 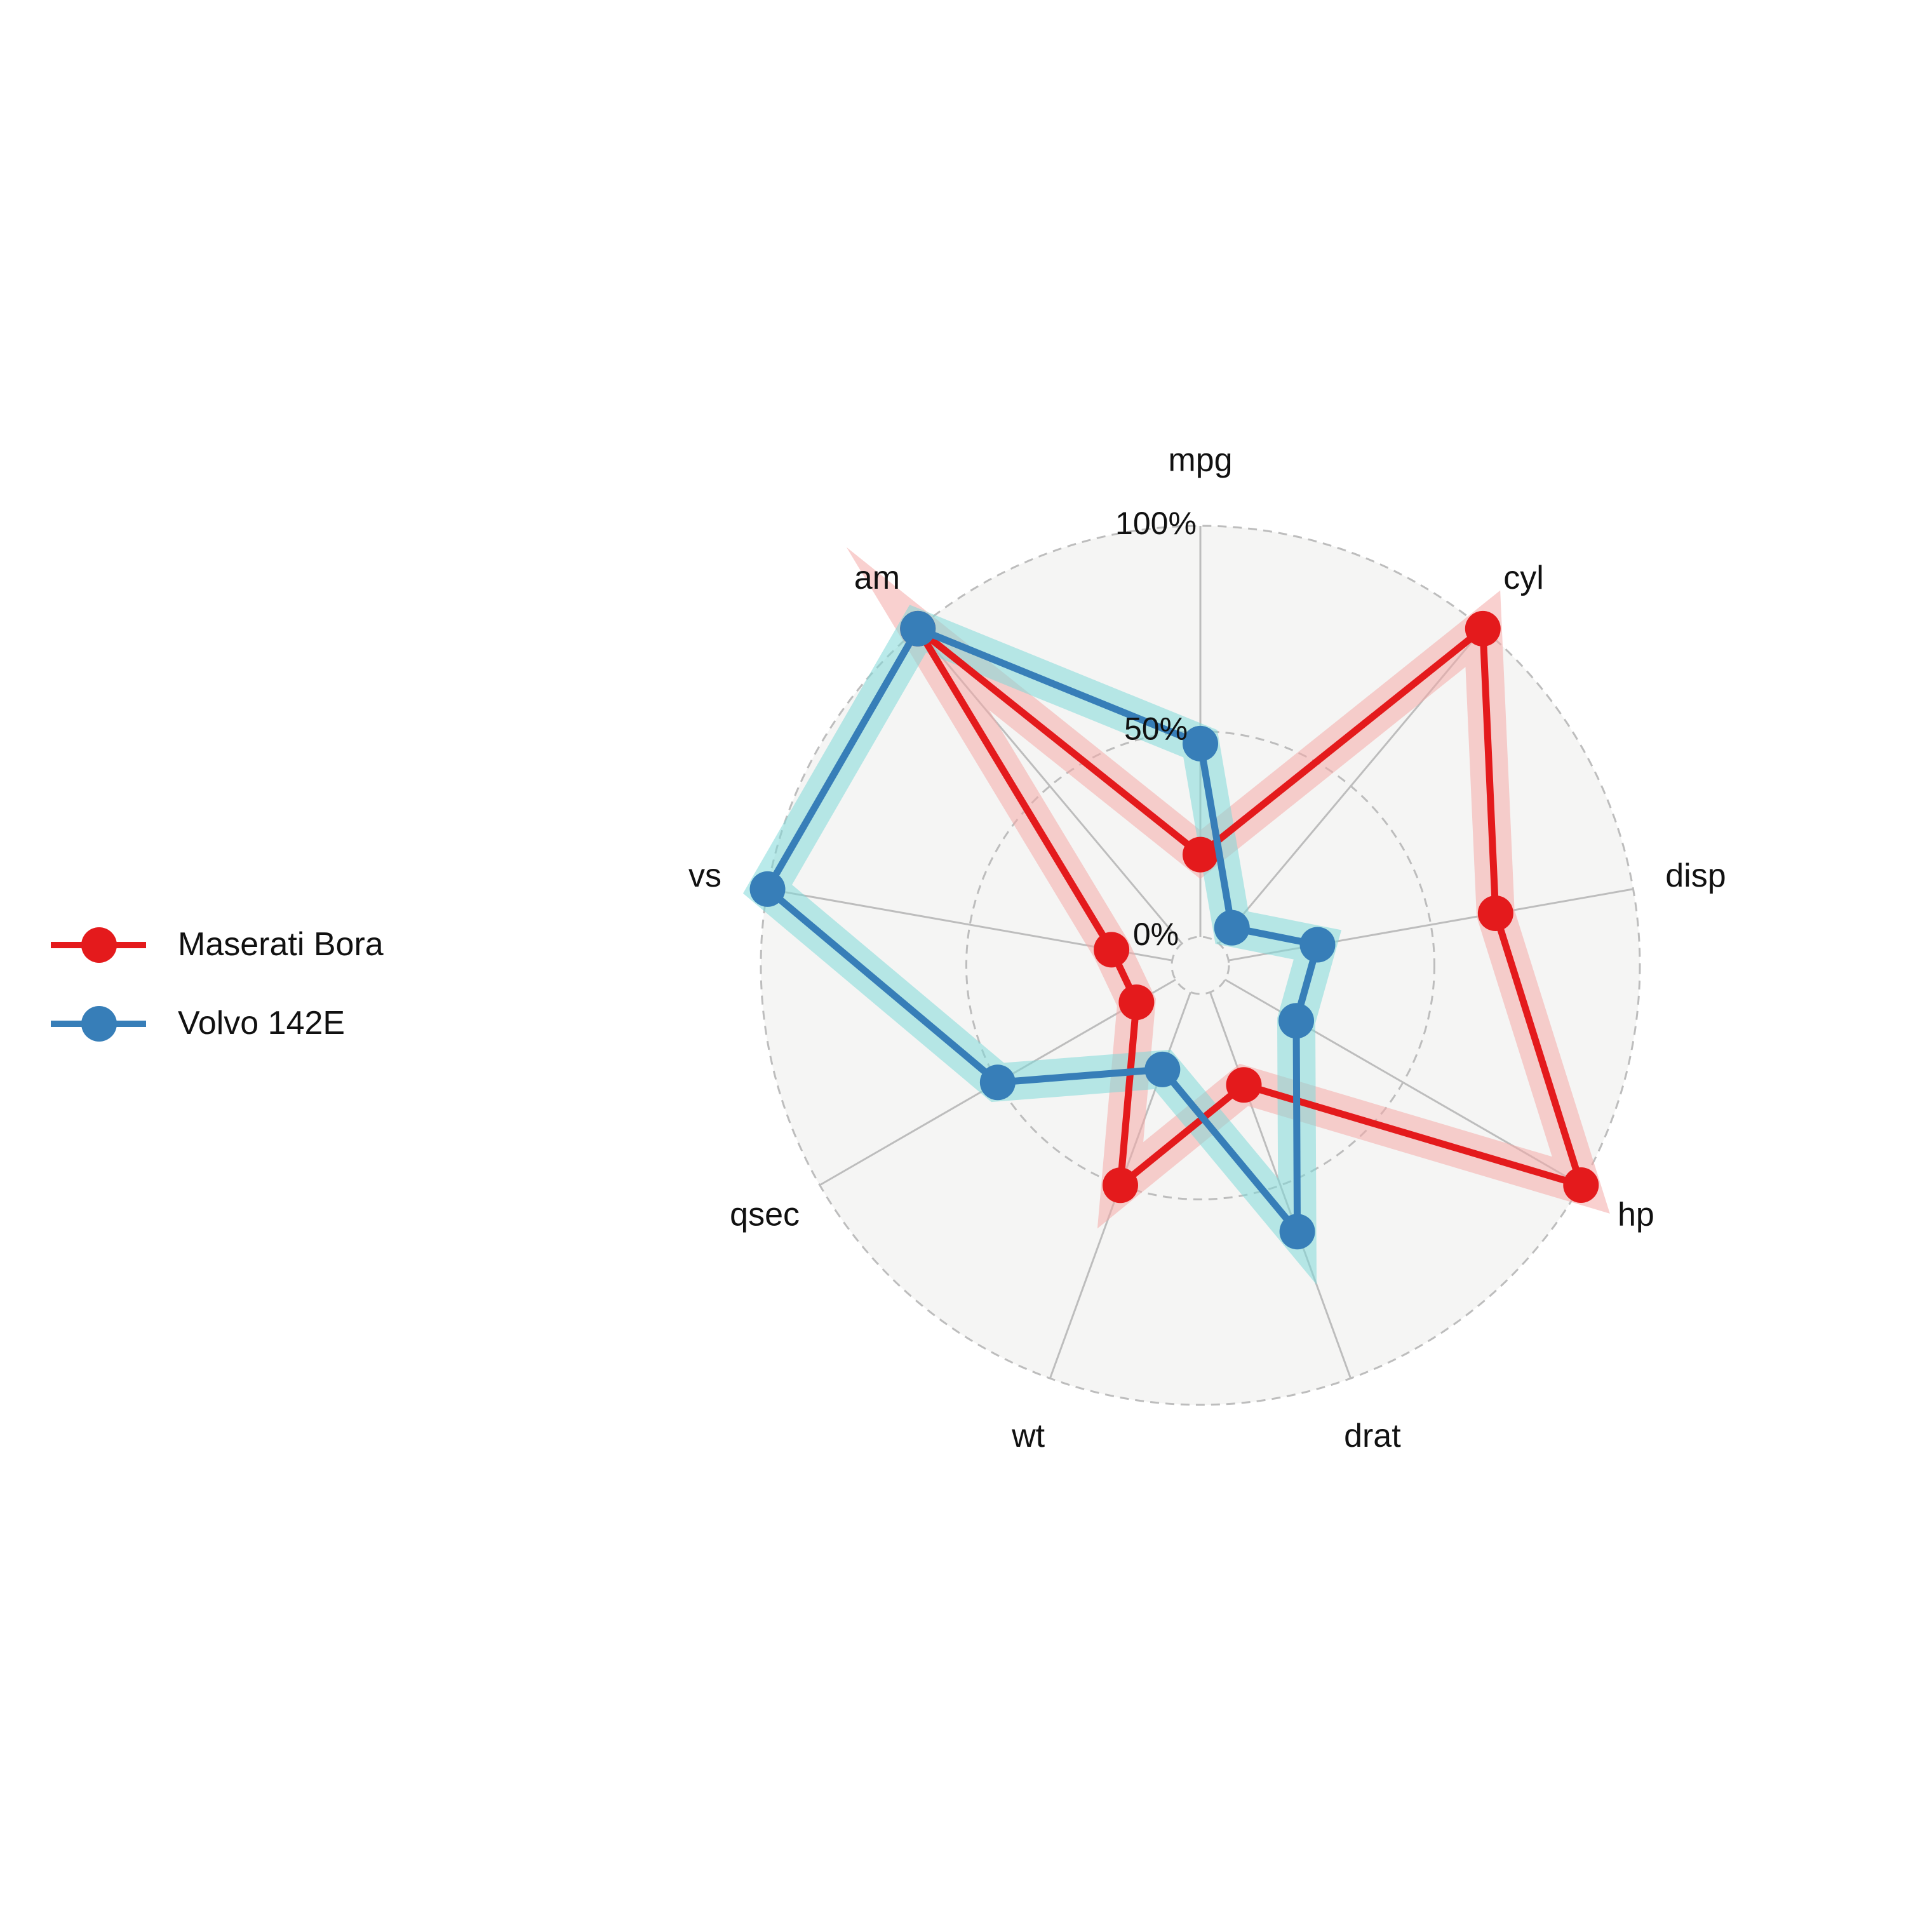 What do you see at coordinates (281, 944) in the screenshot?
I see `legend-label: Maserati Bora` at bounding box center [281, 944].